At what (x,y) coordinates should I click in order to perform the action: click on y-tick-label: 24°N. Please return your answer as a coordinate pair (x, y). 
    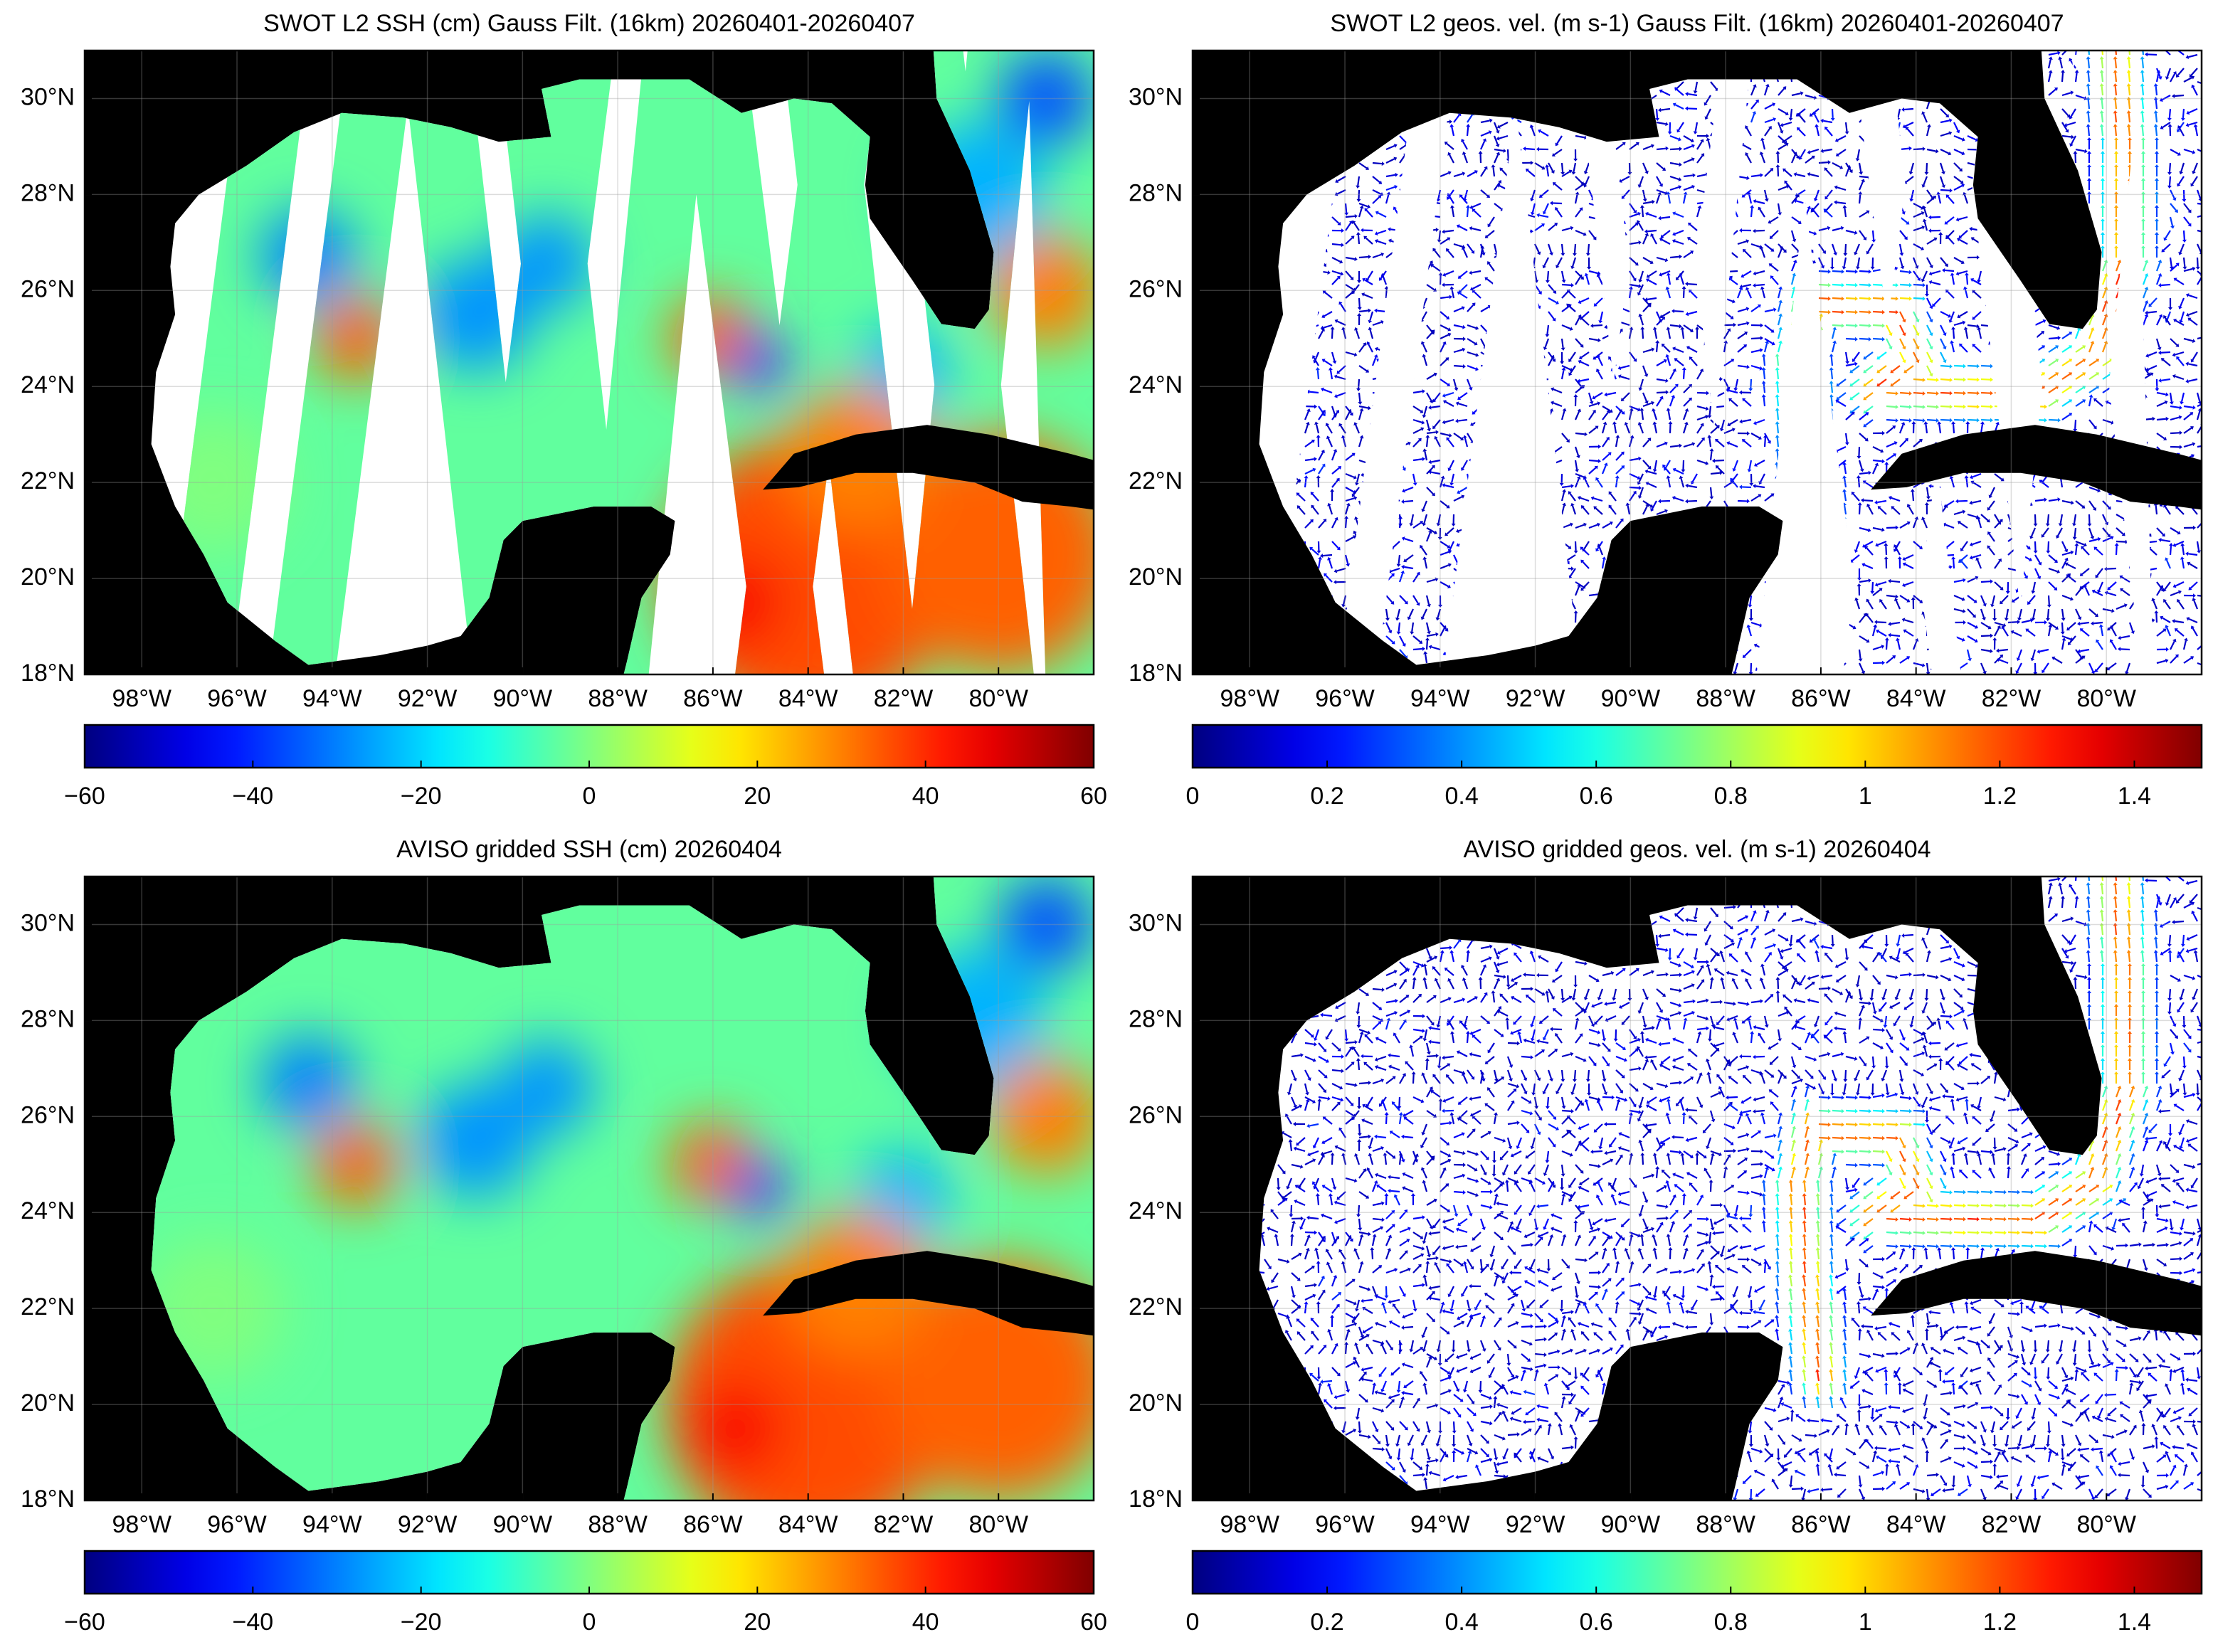
    Looking at the image, I should click on (48, 384).